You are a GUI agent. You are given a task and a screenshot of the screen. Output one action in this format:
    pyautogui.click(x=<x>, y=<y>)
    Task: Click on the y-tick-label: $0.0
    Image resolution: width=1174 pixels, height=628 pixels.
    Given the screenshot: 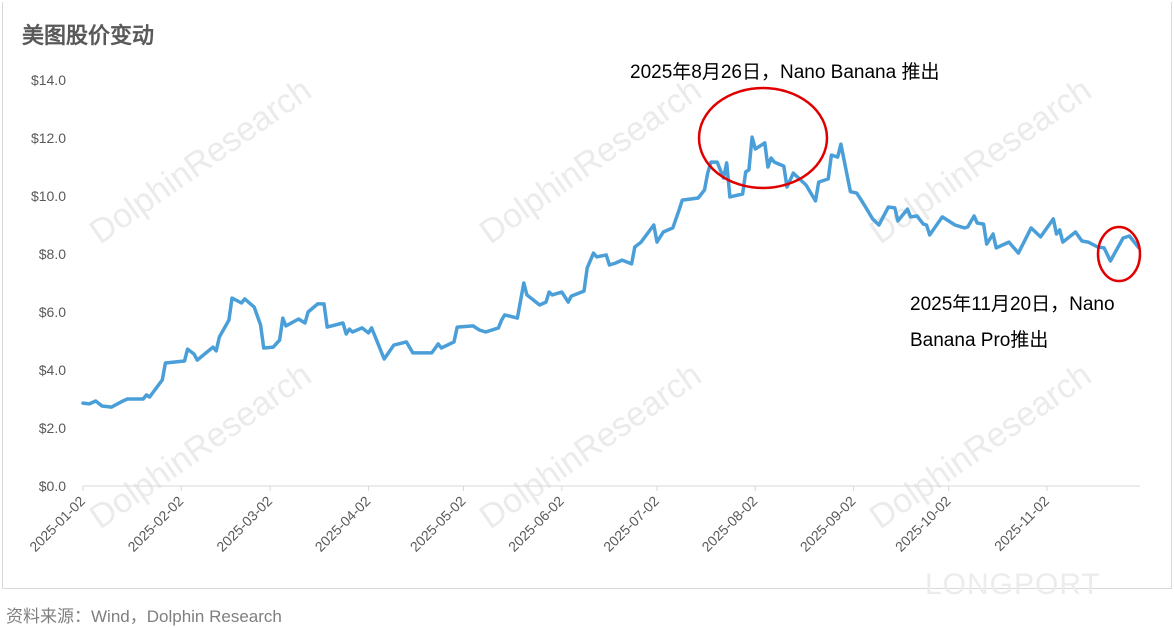 What is the action you would take?
    pyautogui.click(x=52, y=486)
    